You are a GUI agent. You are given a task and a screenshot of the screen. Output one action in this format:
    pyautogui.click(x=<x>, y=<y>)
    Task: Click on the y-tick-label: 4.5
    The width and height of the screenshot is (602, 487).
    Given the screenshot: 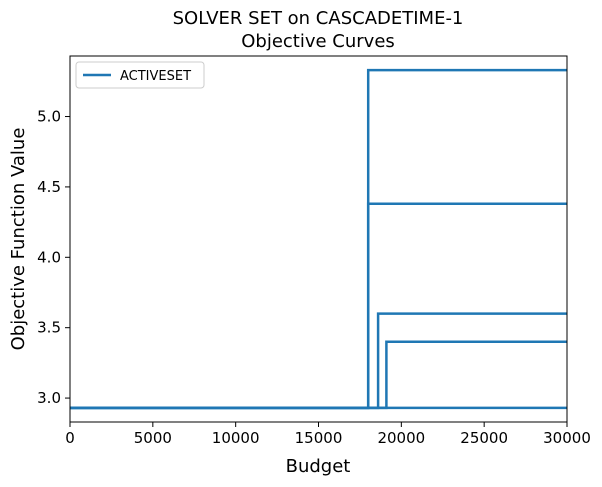 What is the action you would take?
    pyautogui.click(x=49, y=187)
    